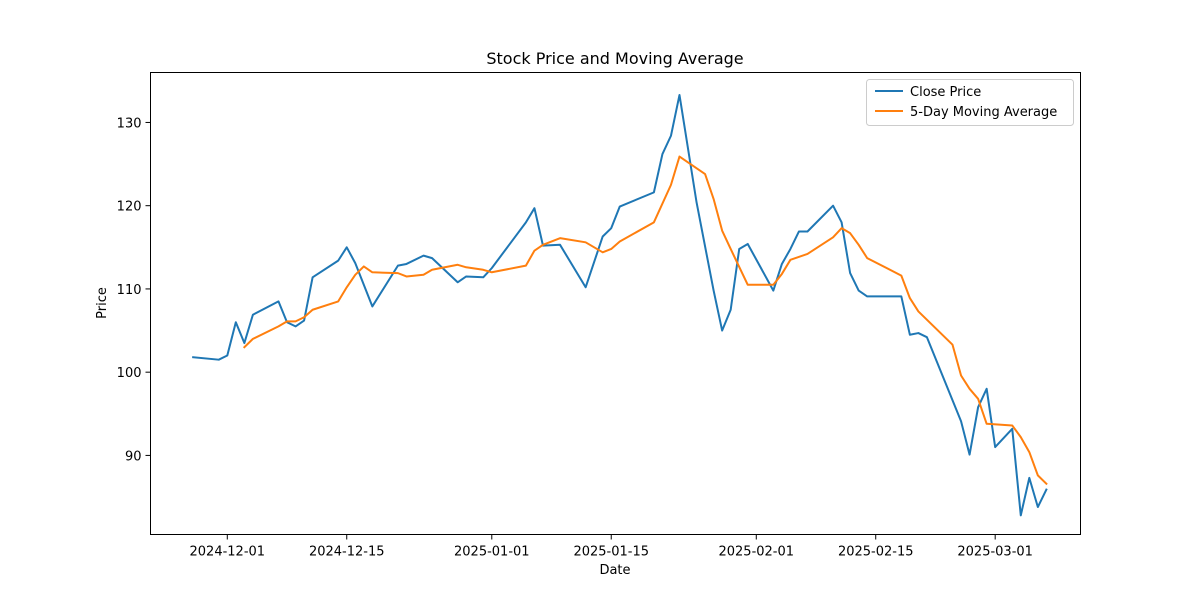  What do you see at coordinates (102, 303) in the screenshot?
I see `y-axis-label: Price` at bounding box center [102, 303].